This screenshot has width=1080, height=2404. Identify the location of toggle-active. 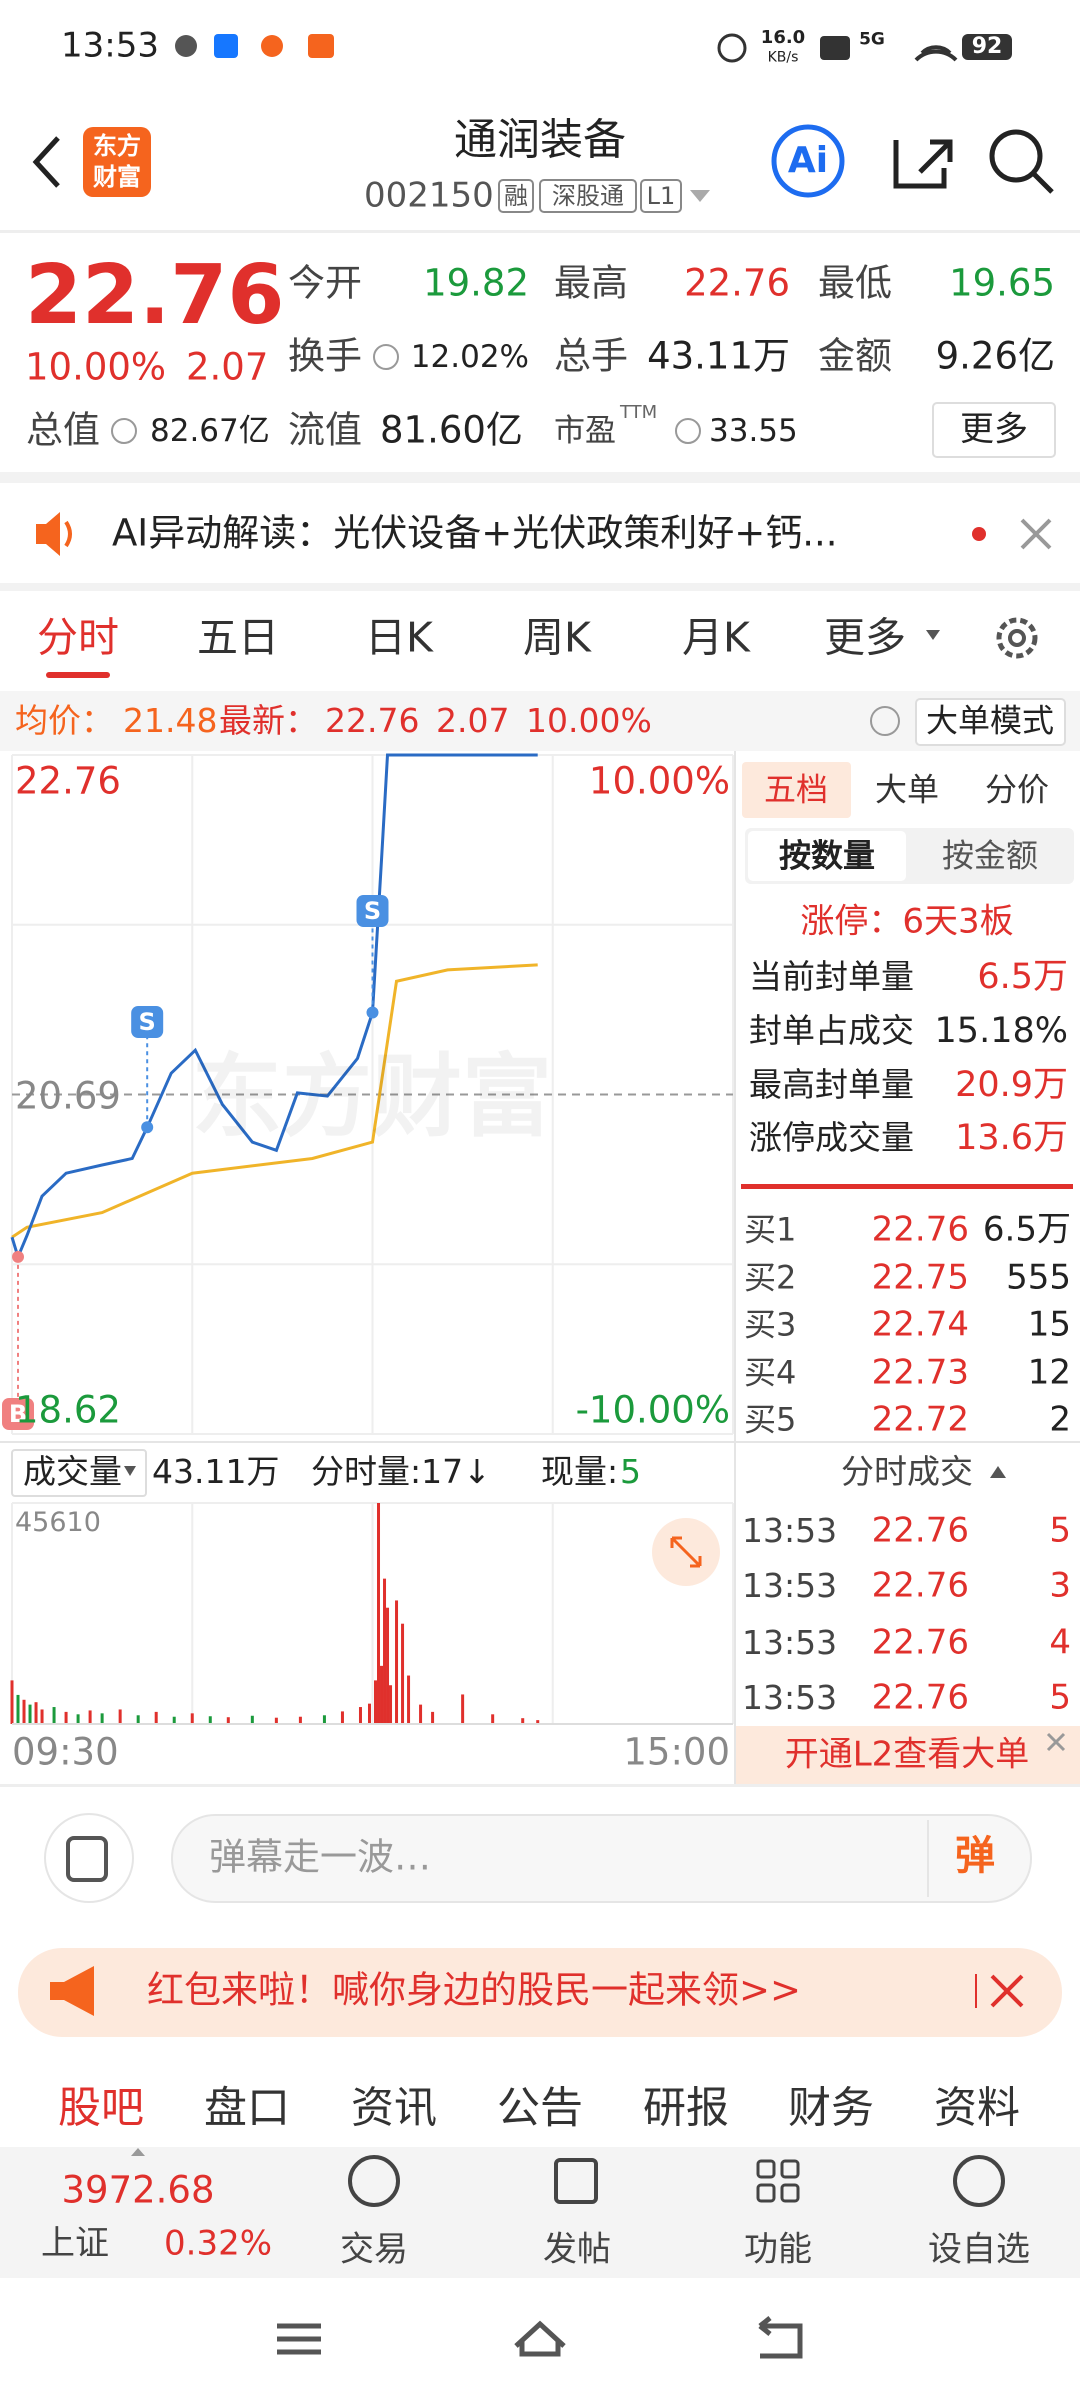
(827, 856).